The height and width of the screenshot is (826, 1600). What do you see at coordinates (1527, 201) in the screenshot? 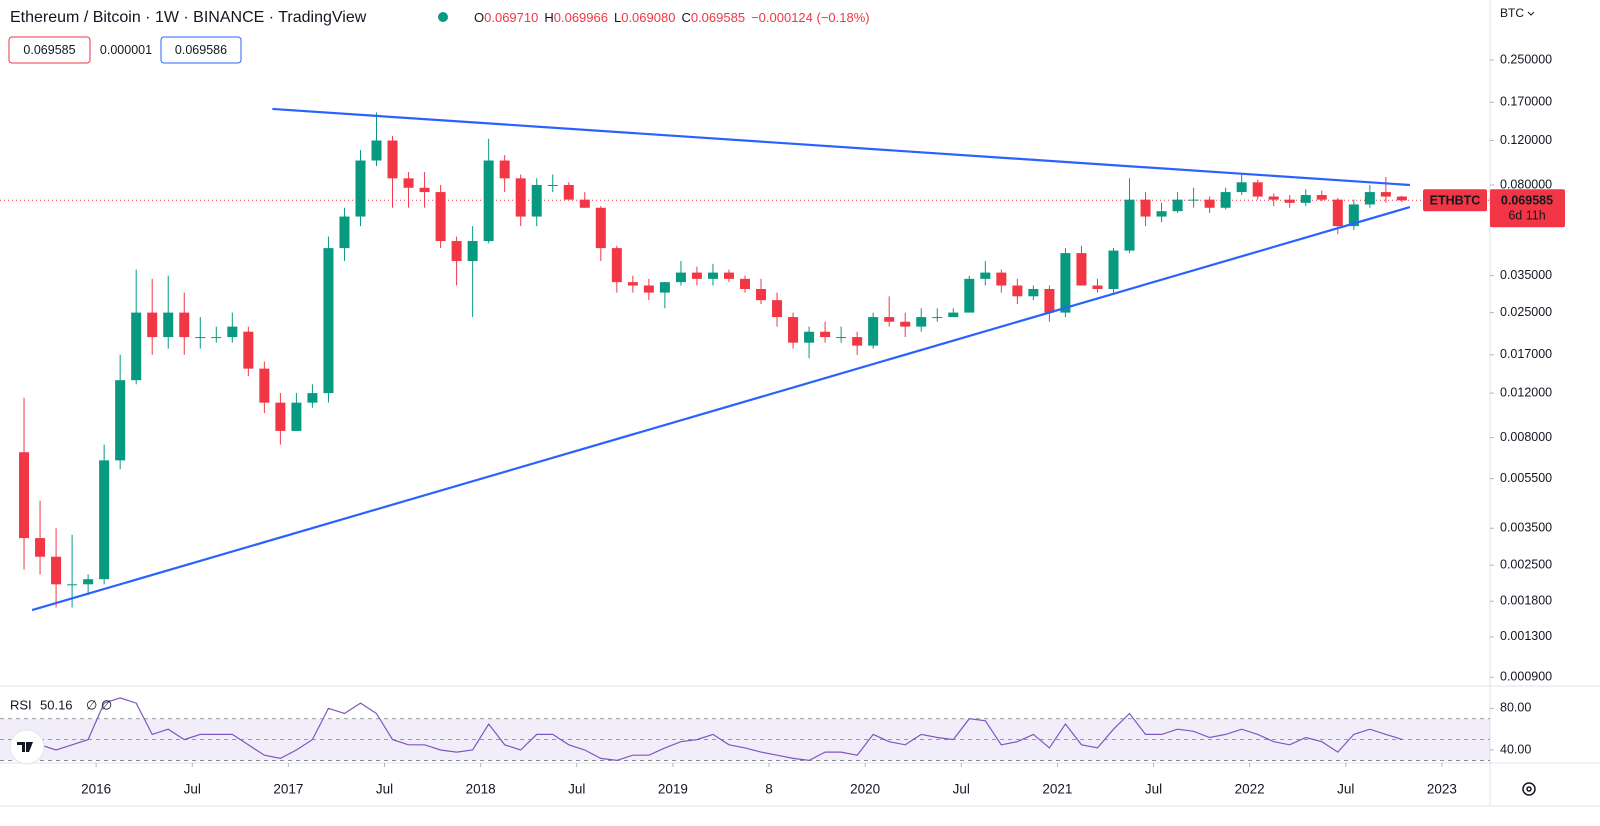
I see `price-tag: 0.069585` at bounding box center [1527, 201].